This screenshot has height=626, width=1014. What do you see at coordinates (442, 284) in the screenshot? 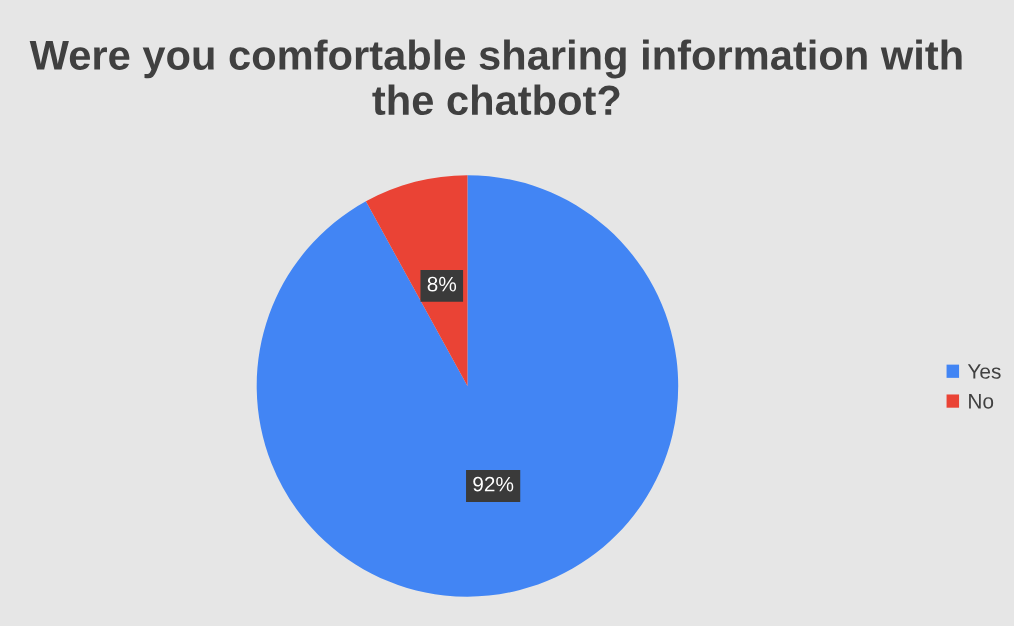
I see `data-label: 8%` at bounding box center [442, 284].